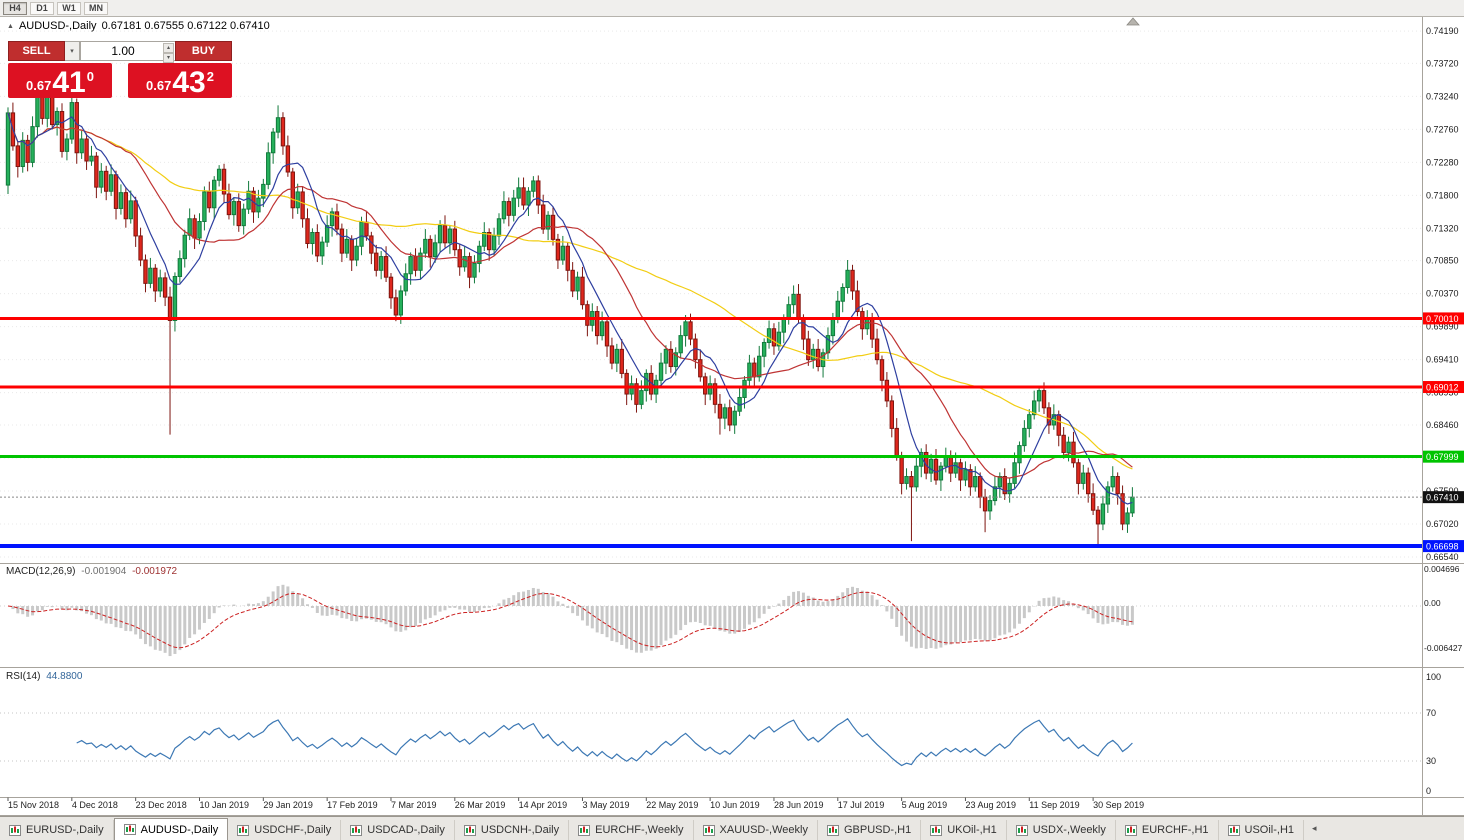 The height and width of the screenshot is (840, 1464). I want to click on chart-tab-gbpusd-h1: GBPUSD-,H1, so click(870, 830).